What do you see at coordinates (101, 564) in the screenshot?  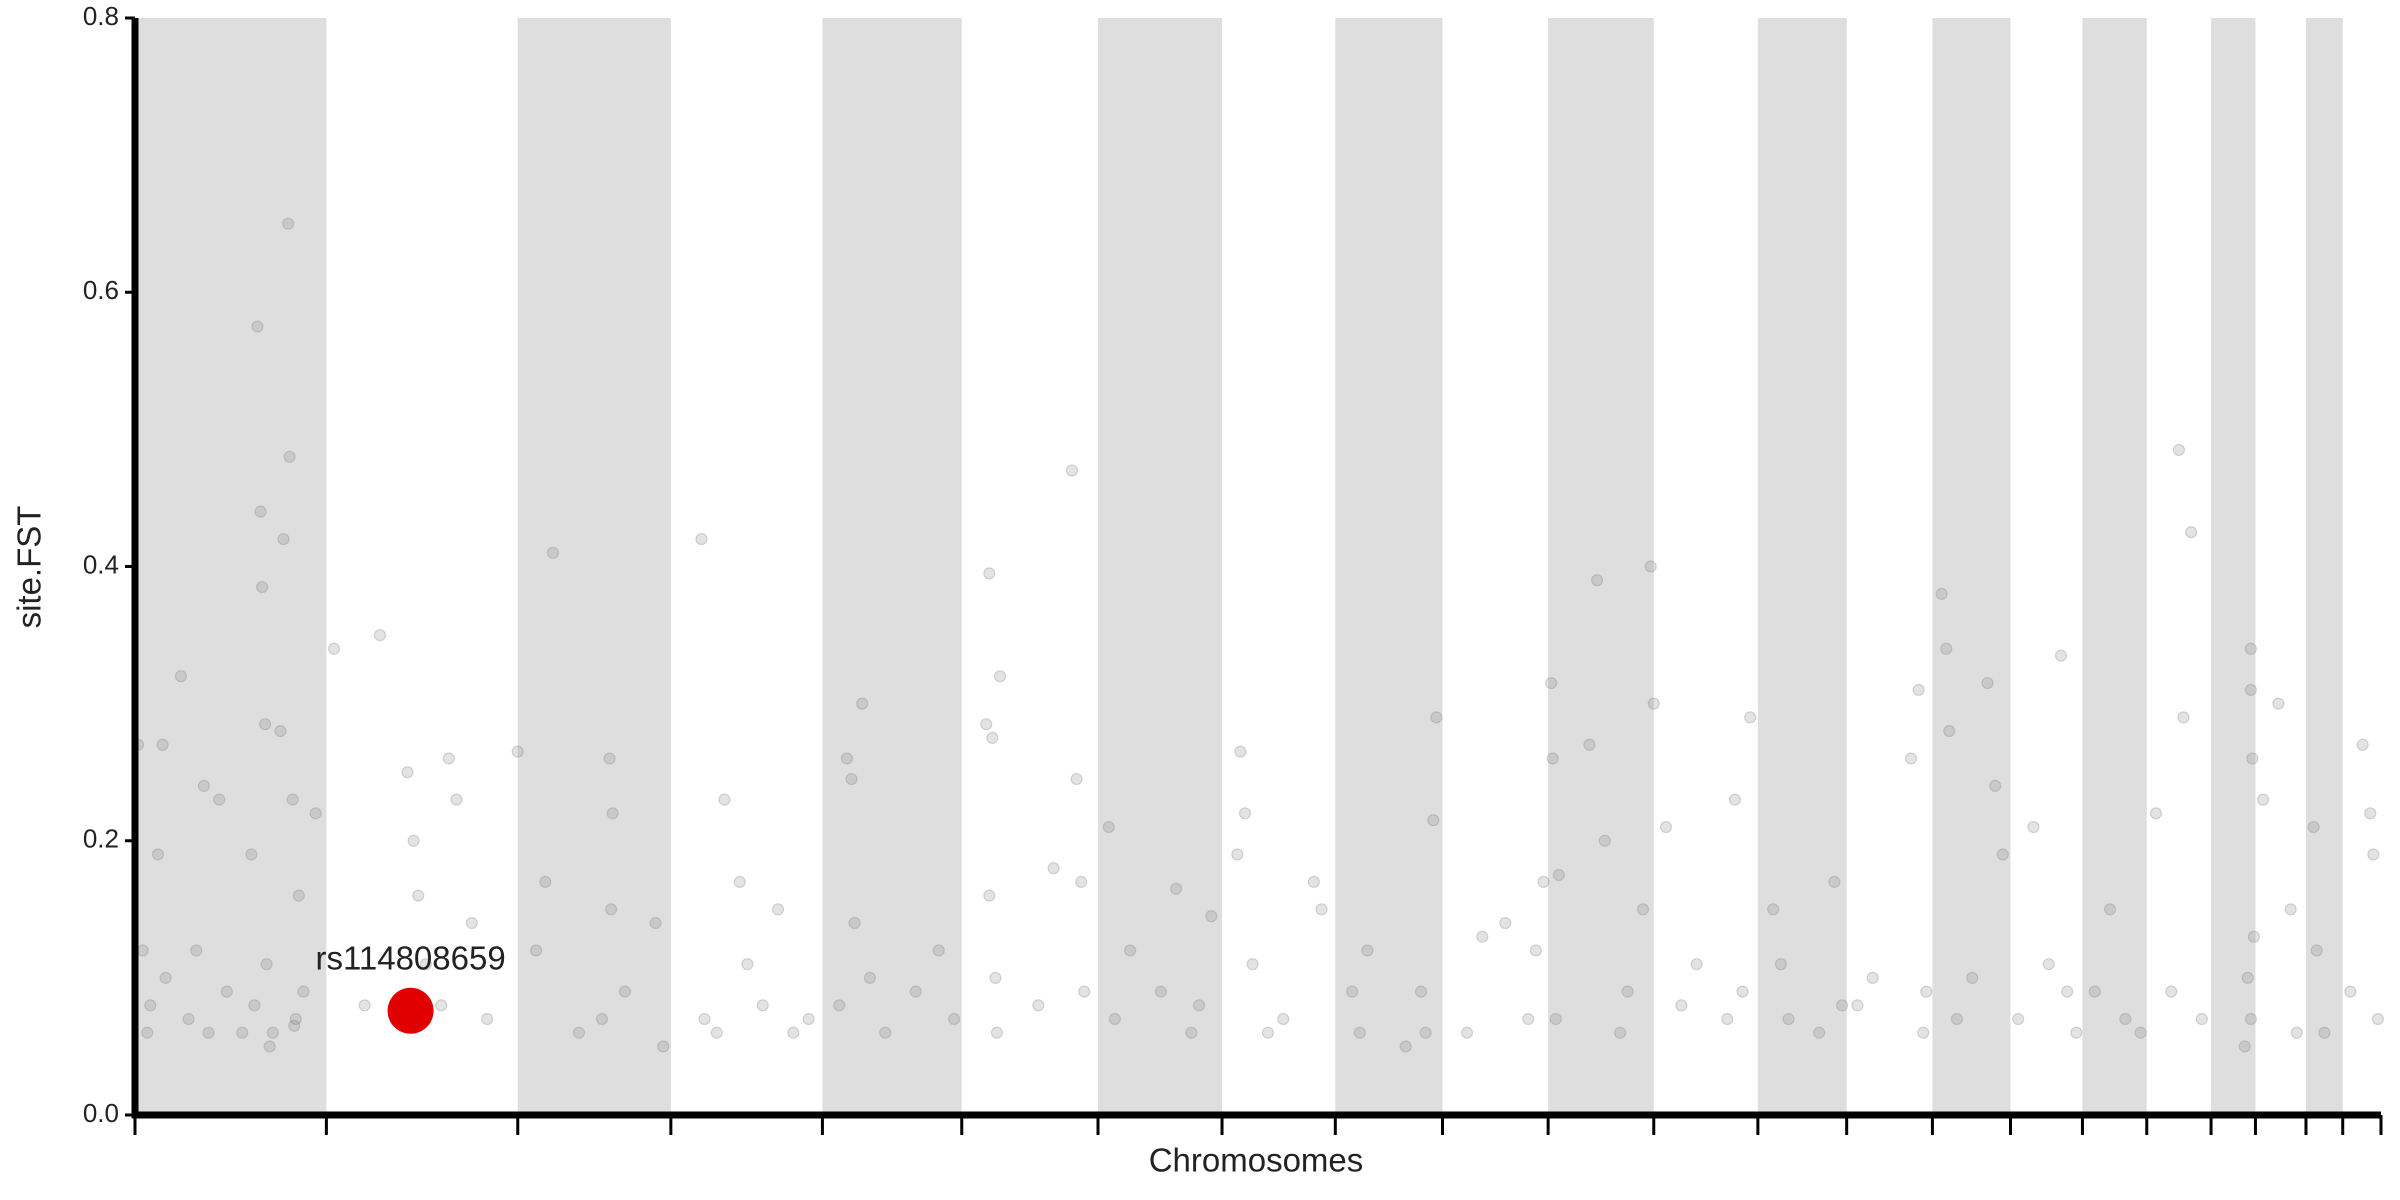 I see `y-tick-label: 0.4` at bounding box center [101, 564].